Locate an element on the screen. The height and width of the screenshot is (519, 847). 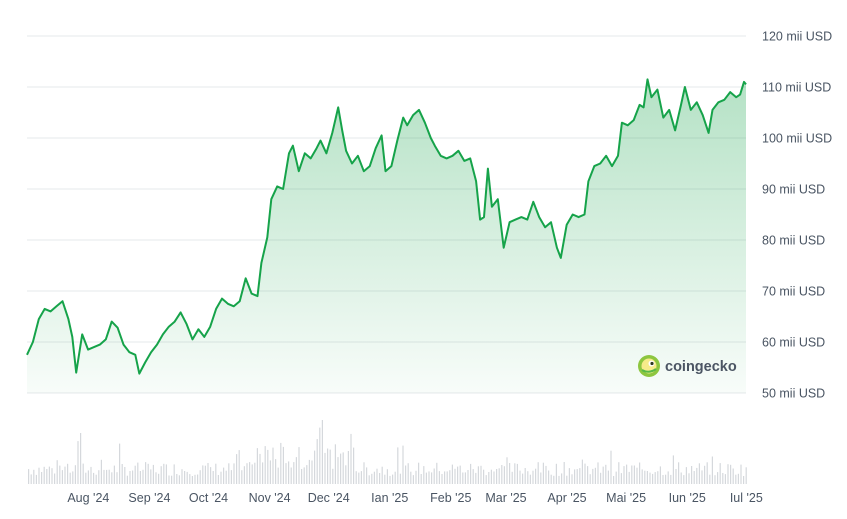
x-tick-label: Oct '24 is located at coordinates (208, 498).